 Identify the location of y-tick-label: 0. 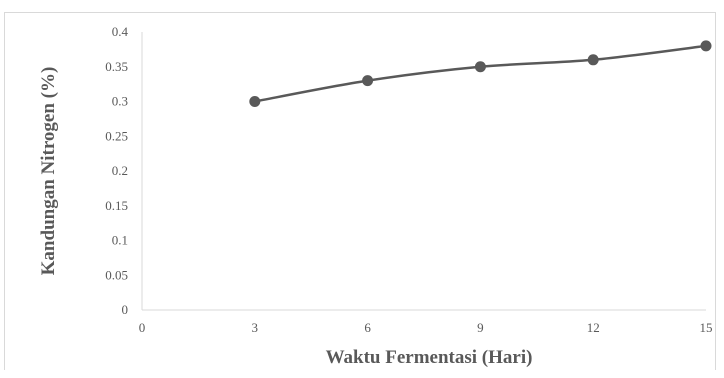
(125, 309).